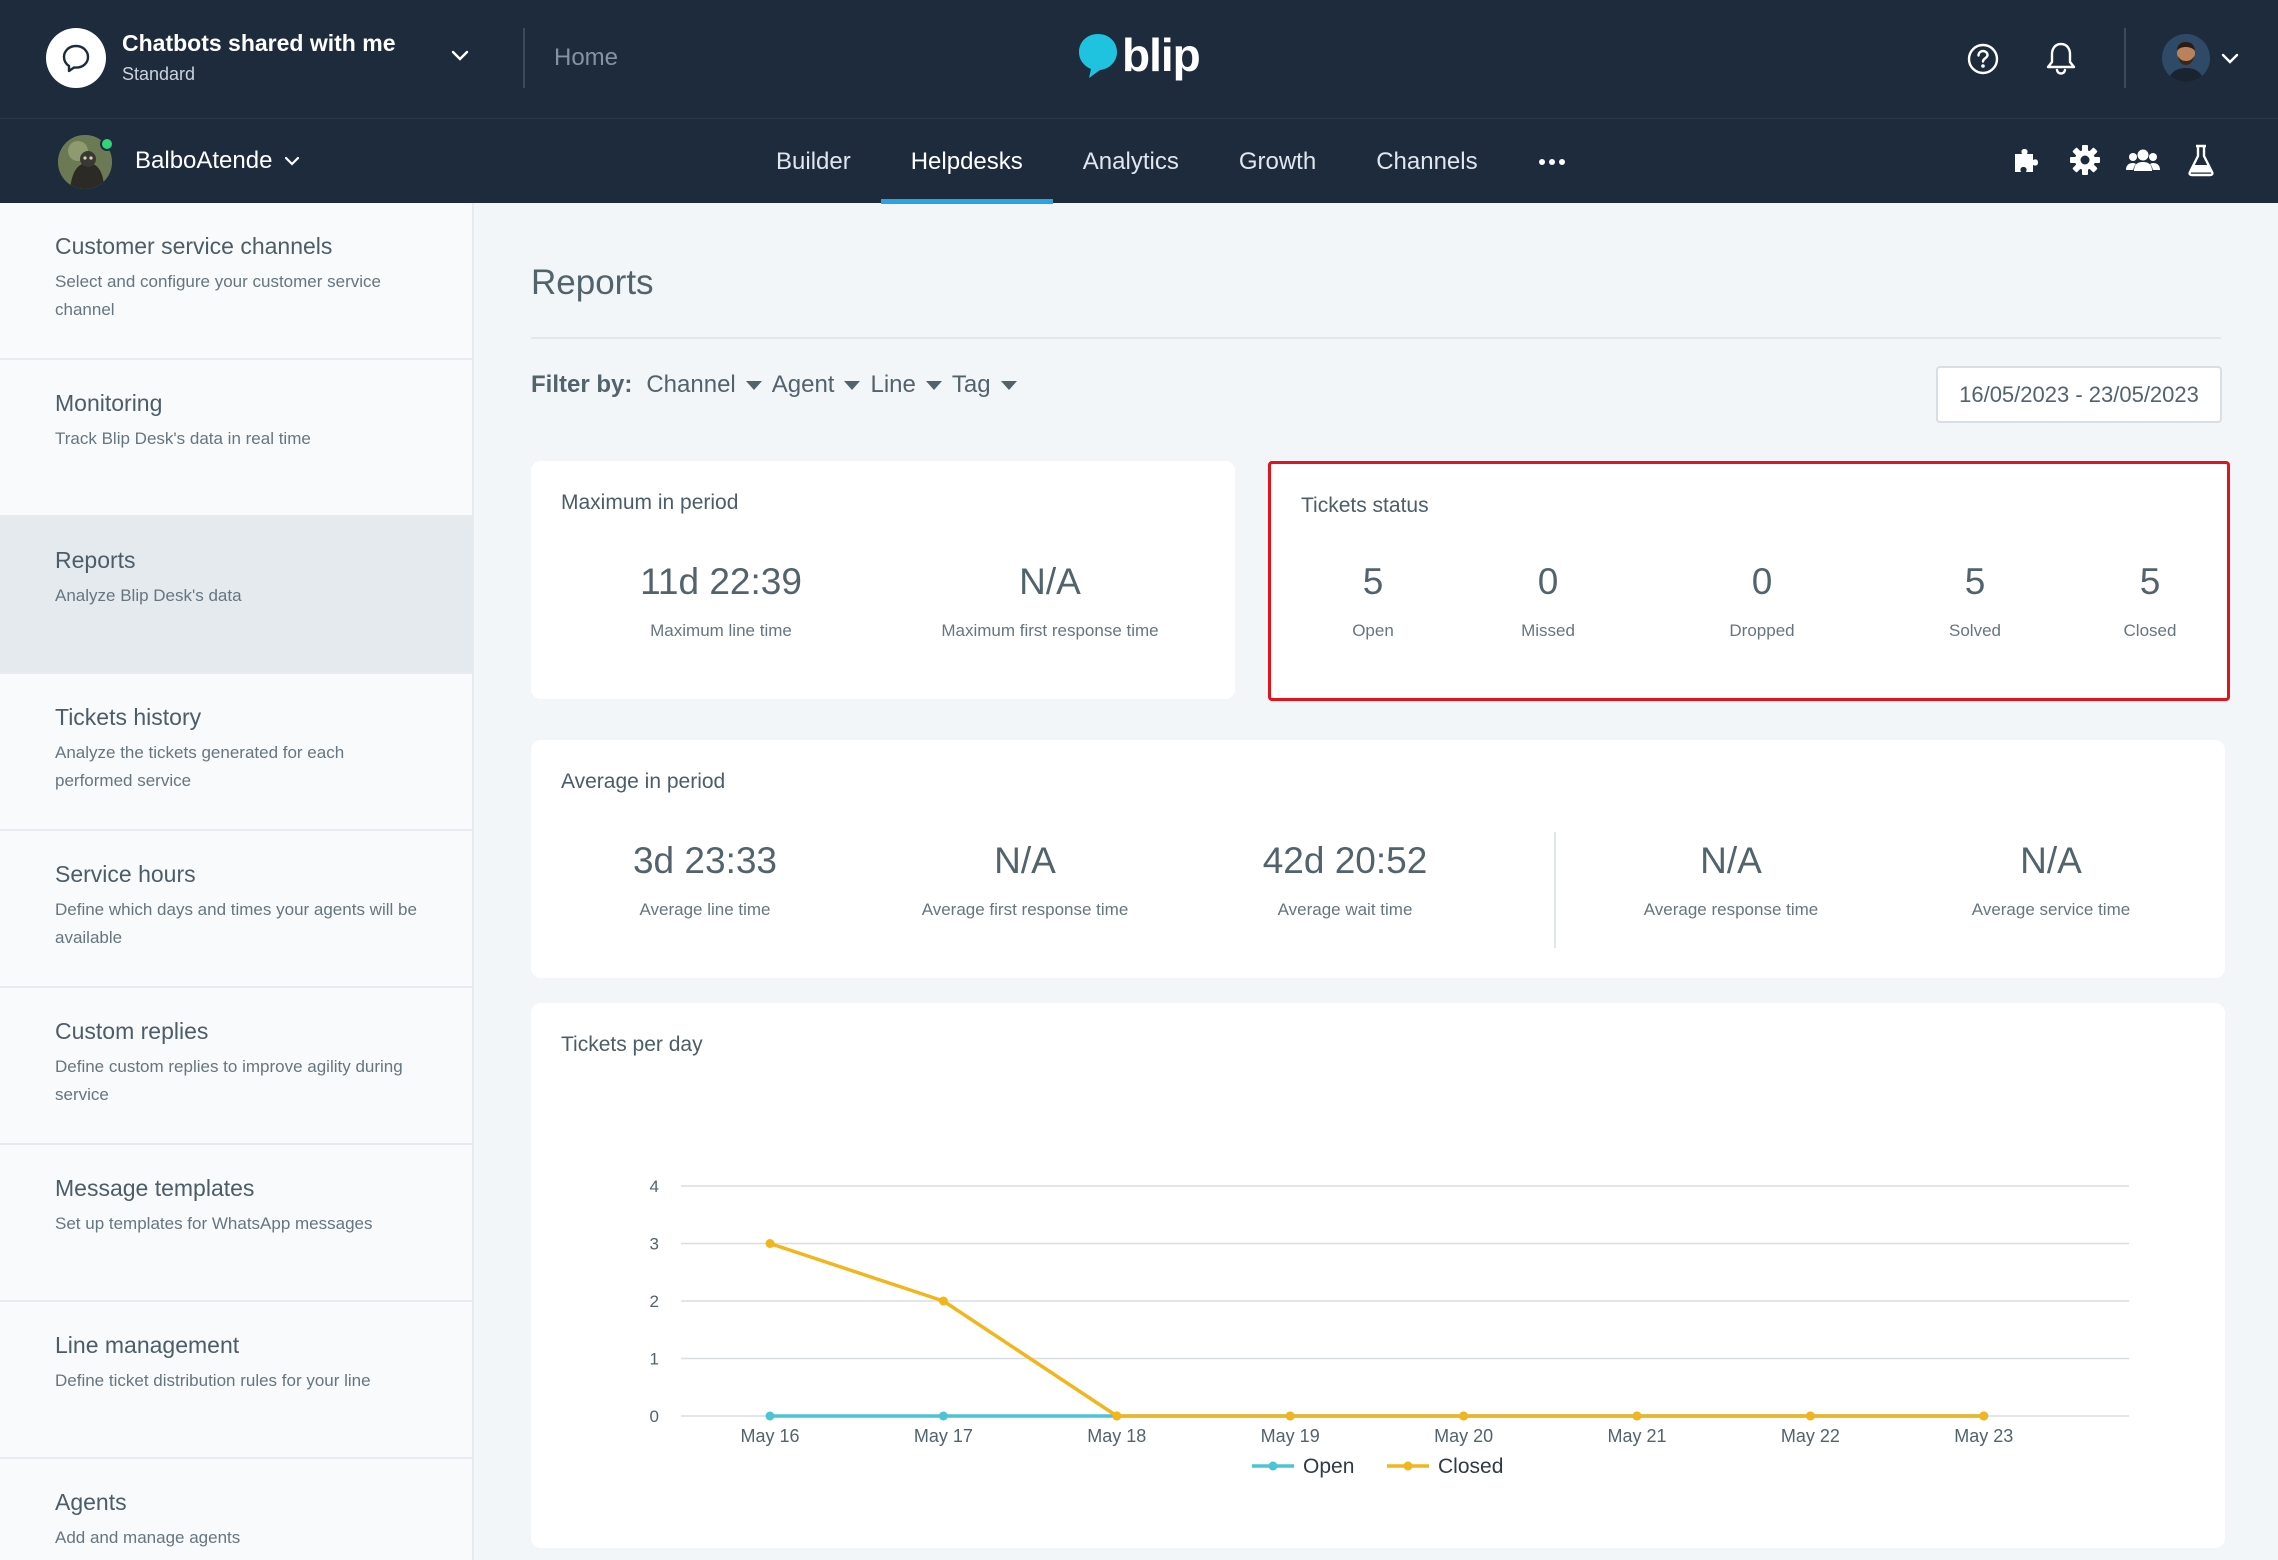 The image size is (2278, 1560). I want to click on data-point-open, so click(770, 1416).